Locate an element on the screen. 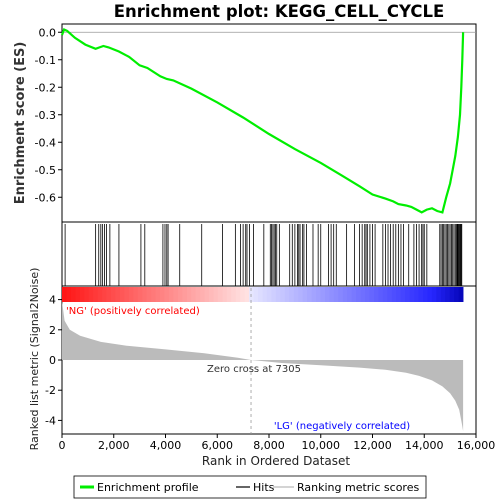 The image size is (500, 504). hits-panel is located at coordinates (269, 254).